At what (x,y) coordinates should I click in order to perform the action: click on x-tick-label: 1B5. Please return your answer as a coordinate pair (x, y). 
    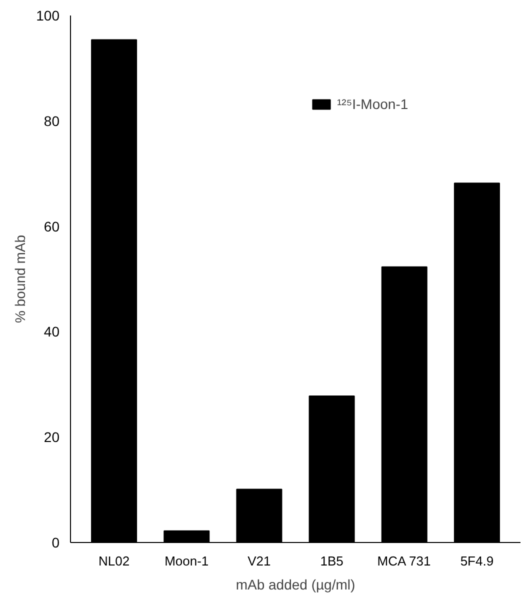
    Looking at the image, I should click on (332, 561).